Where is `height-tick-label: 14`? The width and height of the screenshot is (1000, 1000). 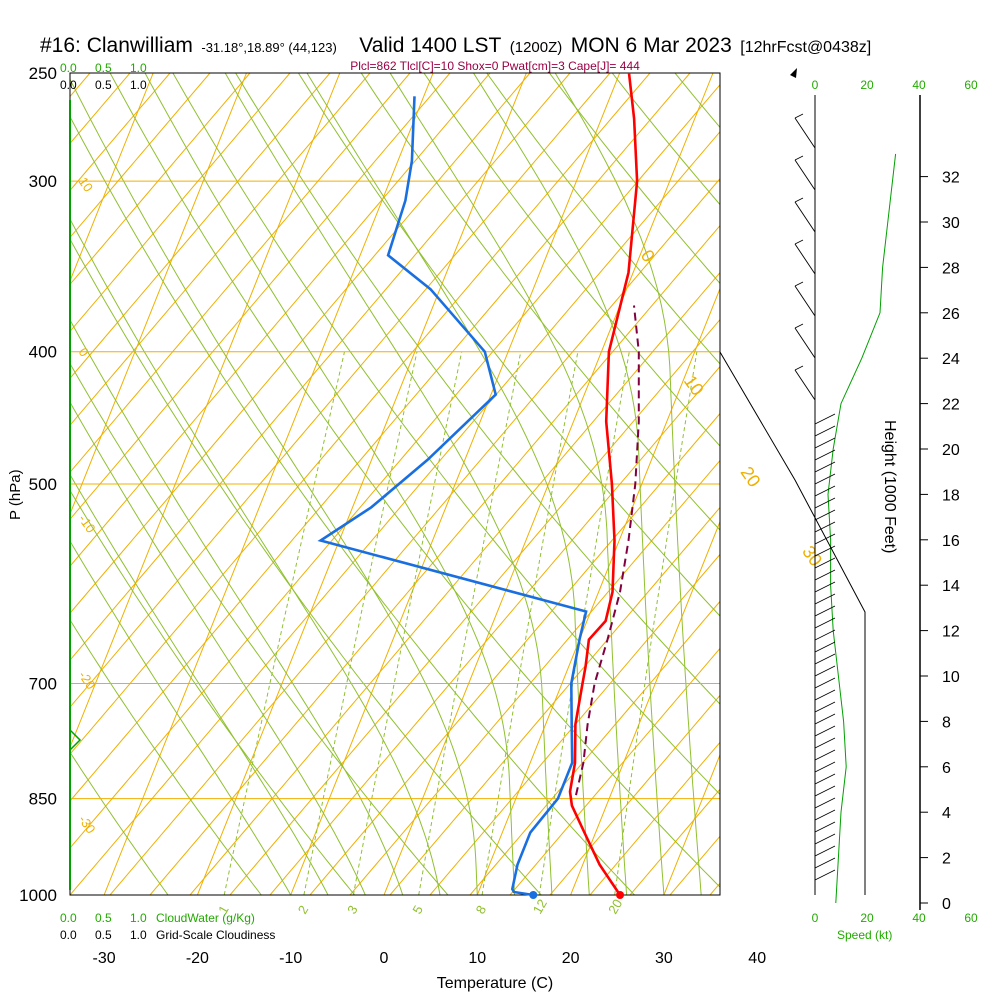
height-tick-label: 14 is located at coordinates (951, 586).